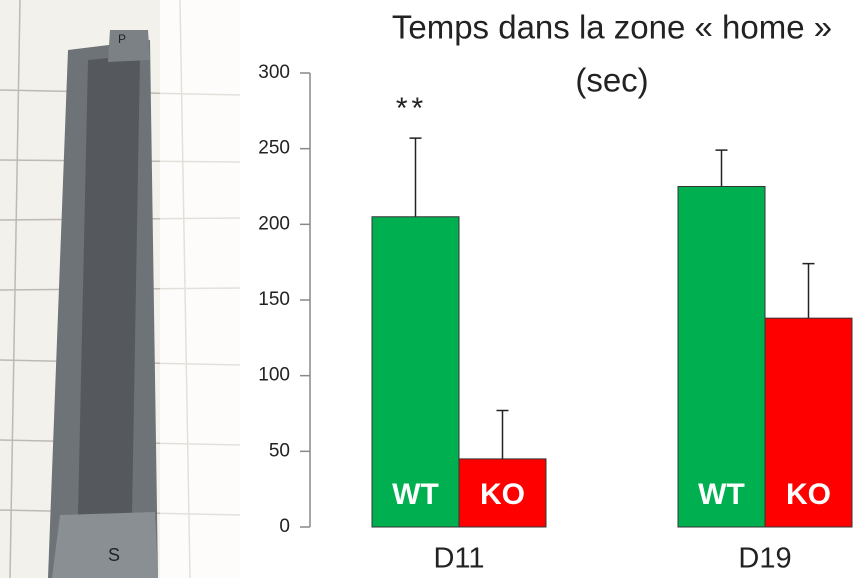 The width and height of the screenshot is (866, 578). I want to click on y-tick-label: 100, so click(274, 375).